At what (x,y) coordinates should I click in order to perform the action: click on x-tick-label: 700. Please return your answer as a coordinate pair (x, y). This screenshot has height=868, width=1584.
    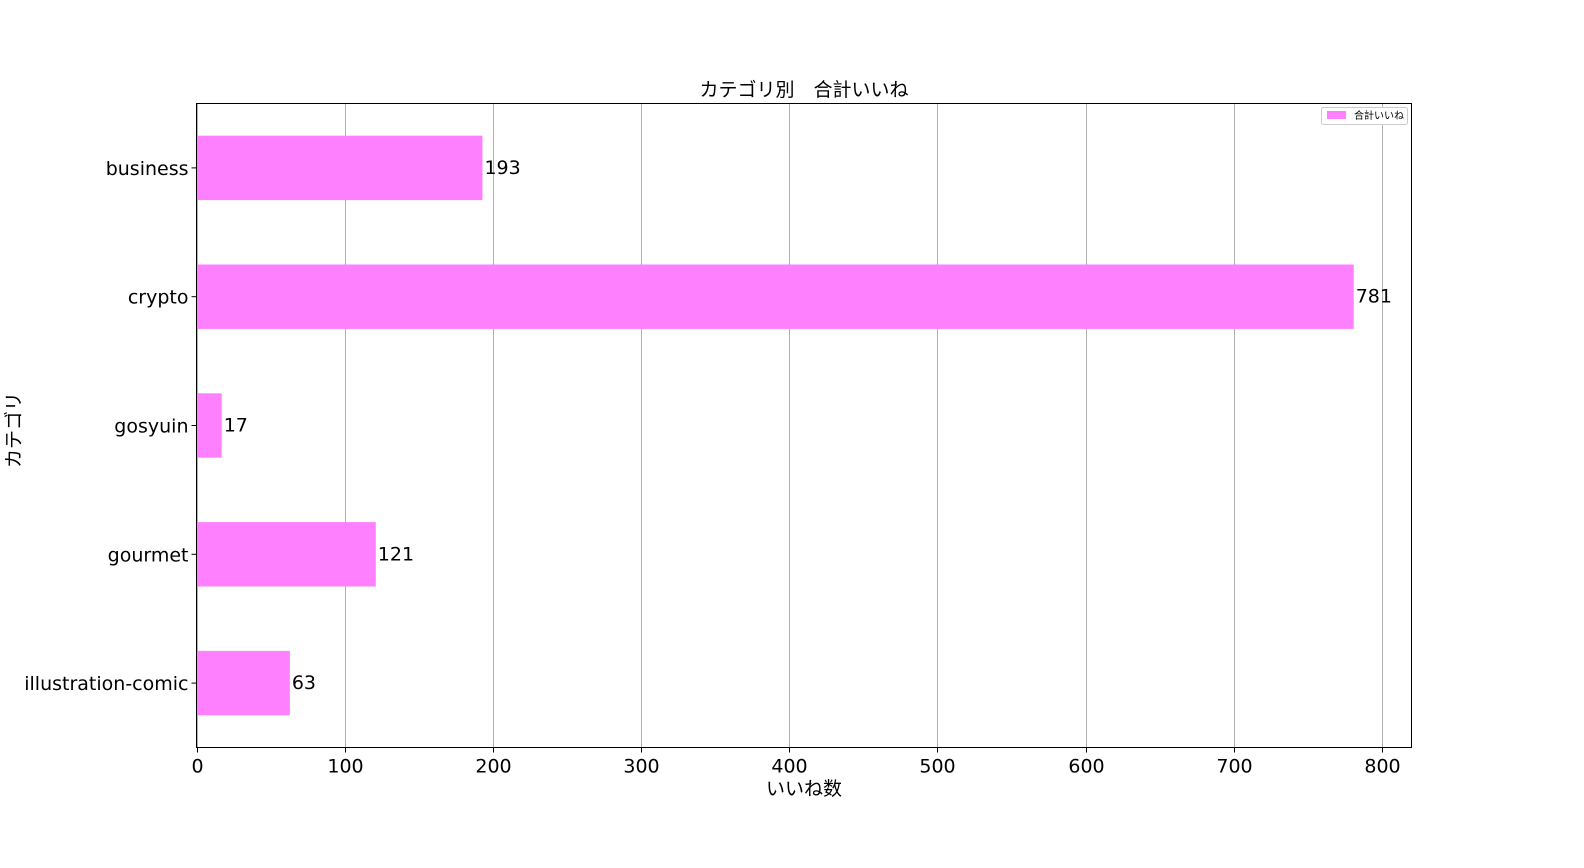
    Looking at the image, I should click on (1234, 767).